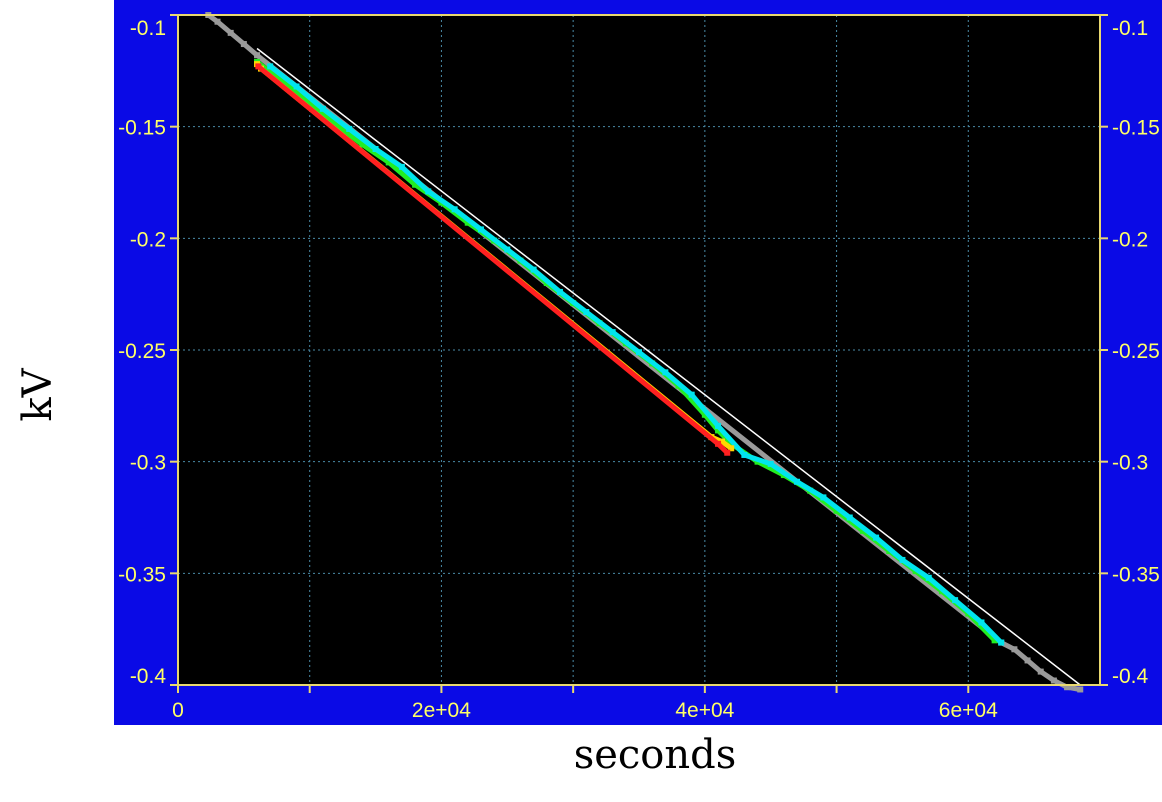  I want to click on x-tick-label: 2e+04, so click(441, 710).